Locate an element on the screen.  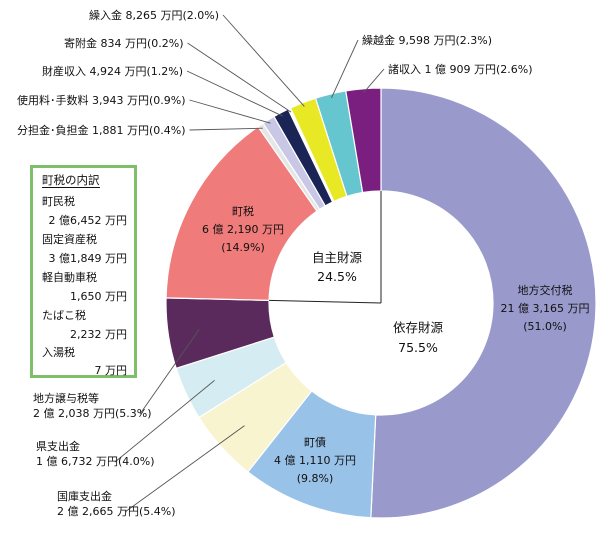
slice-label: 使用料･手数料 3,943 万円(0.9%) is located at coordinates (101, 100).